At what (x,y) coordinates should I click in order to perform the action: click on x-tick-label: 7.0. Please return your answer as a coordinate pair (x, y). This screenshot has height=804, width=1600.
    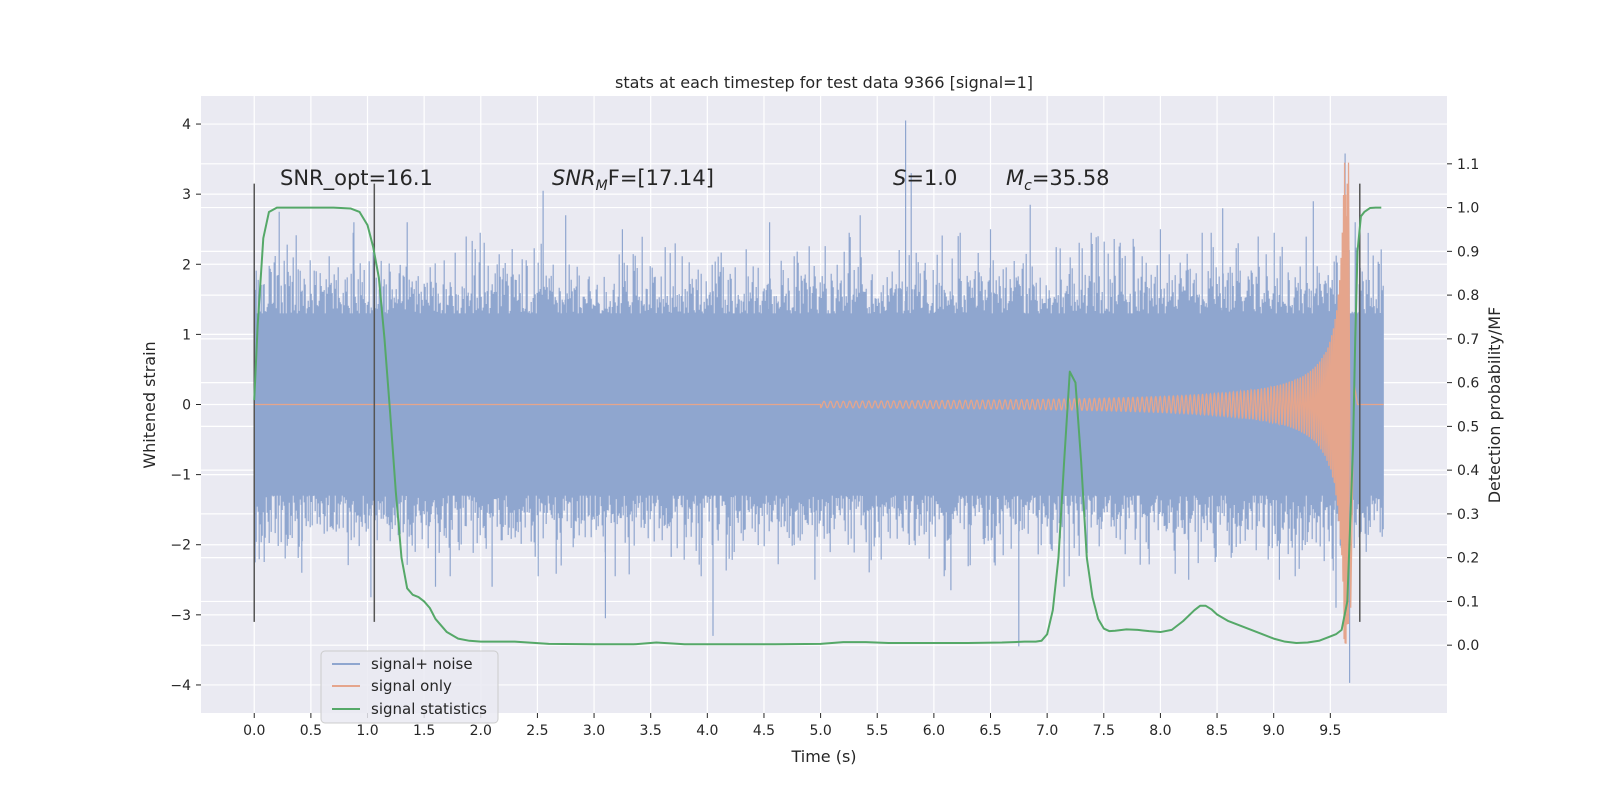
    Looking at the image, I should click on (1047, 731).